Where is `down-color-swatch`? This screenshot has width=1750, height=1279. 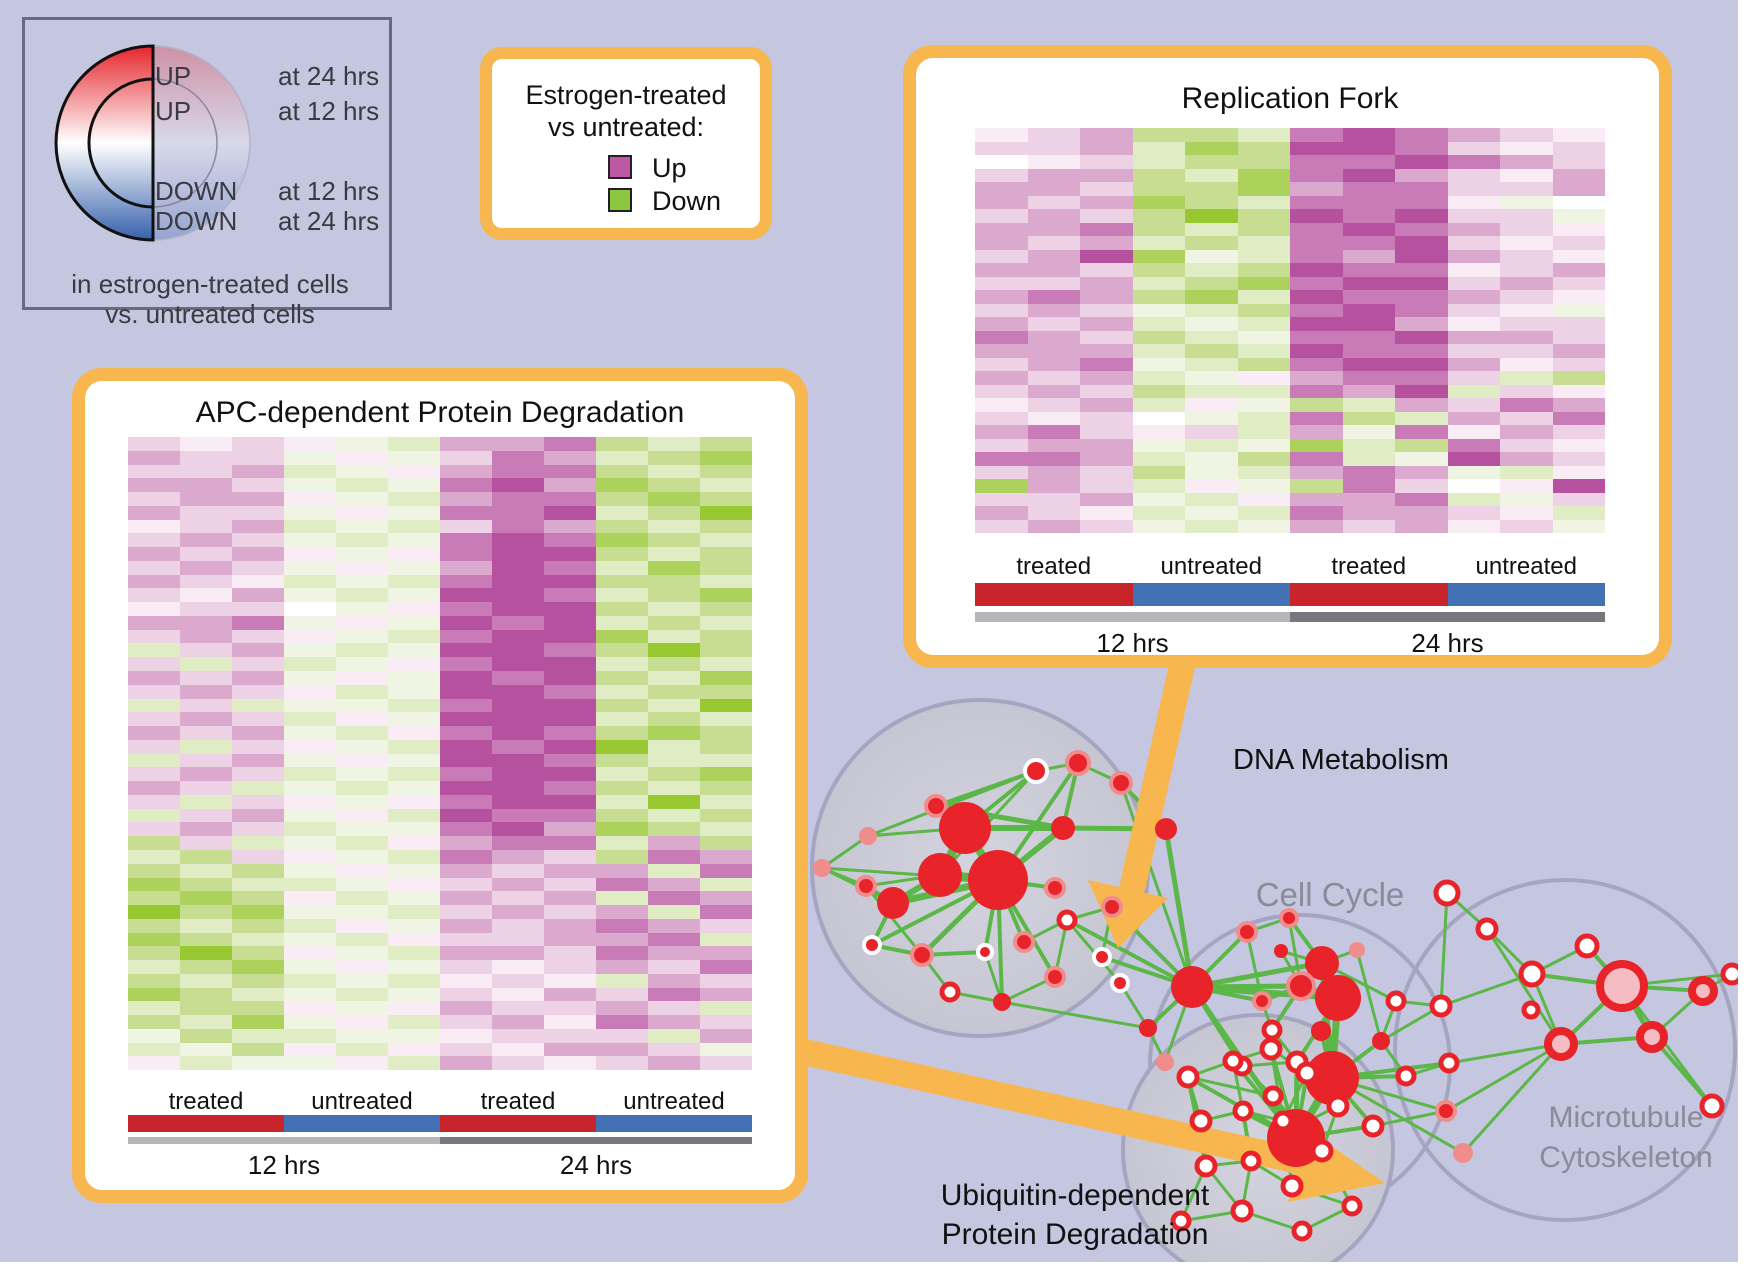 down-color-swatch is located at coordinates (620, 200).